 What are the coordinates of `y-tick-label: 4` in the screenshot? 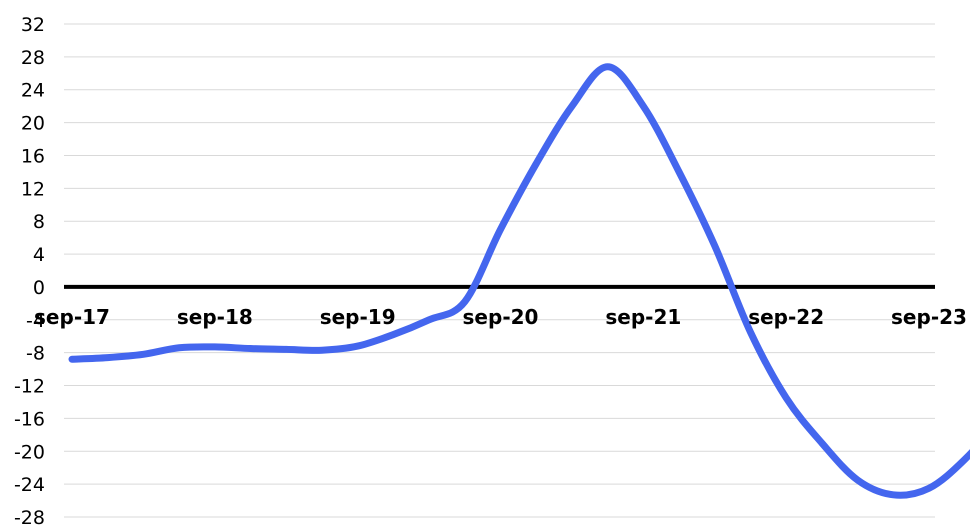 It's located at (39, 255).